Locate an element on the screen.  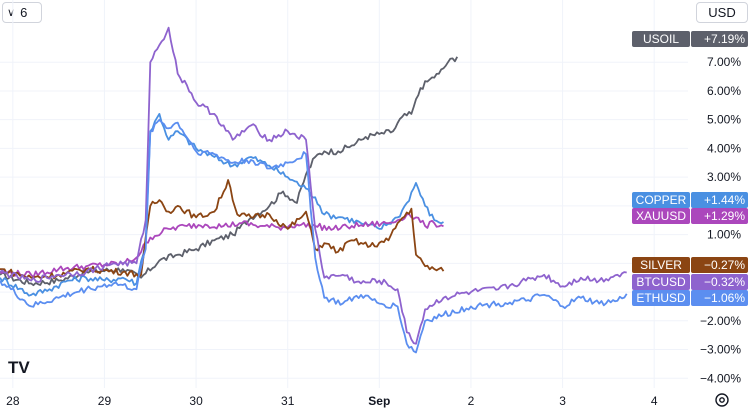
y-tick-label: 6.00% is located at coordinates (724, 91).